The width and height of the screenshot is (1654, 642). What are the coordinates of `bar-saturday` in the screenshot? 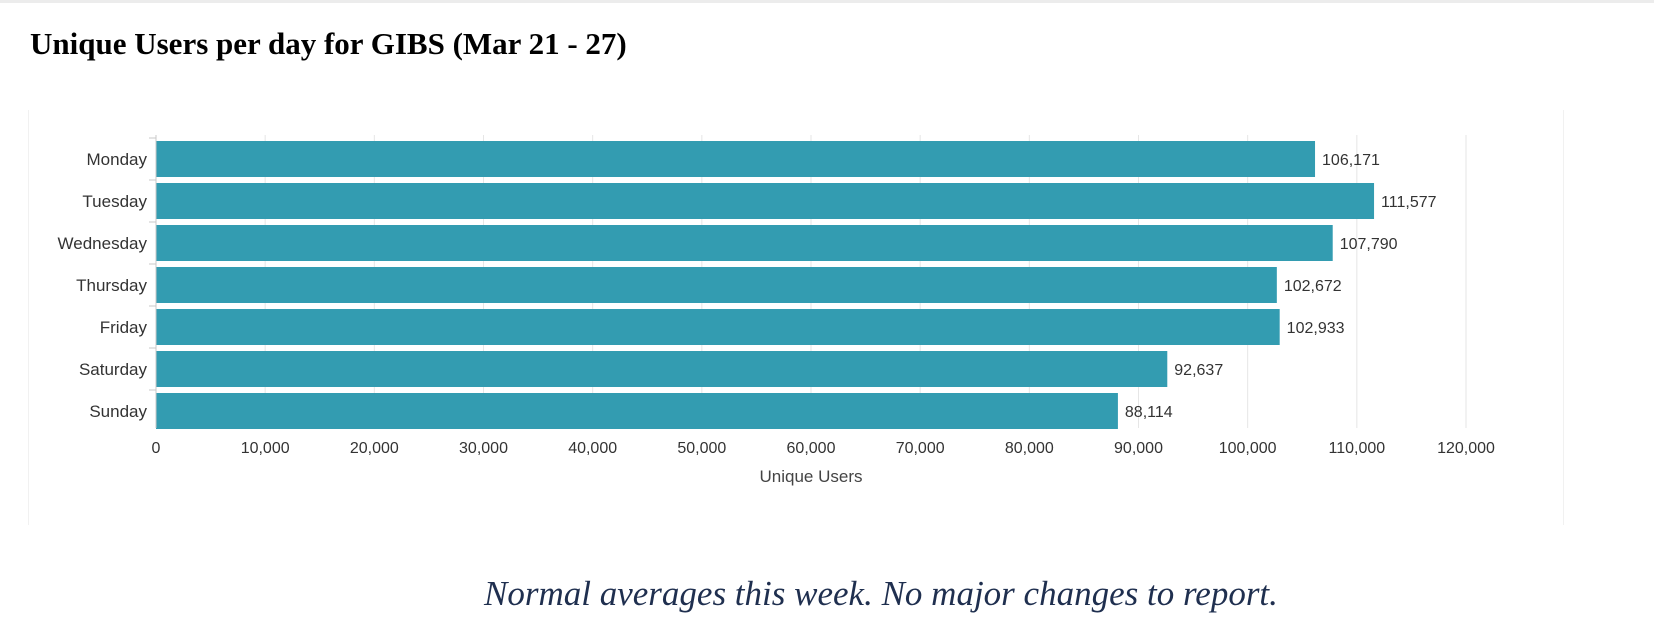 It's located at (662, 369).